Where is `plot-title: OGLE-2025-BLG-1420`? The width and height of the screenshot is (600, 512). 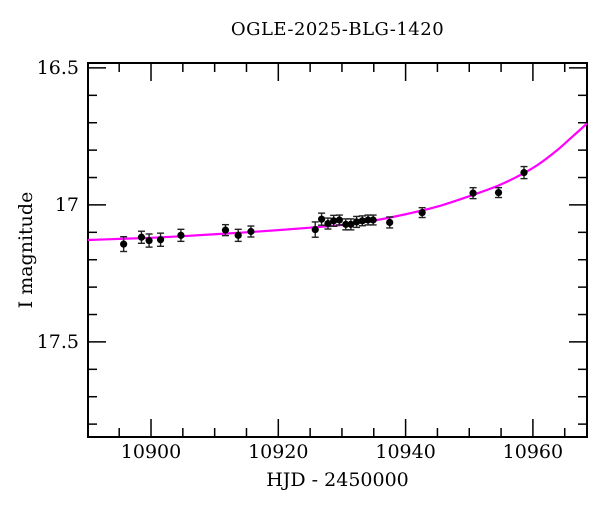
plot-title: OGLE-2025-BLG-1420 is located at coordinates (337, 29).